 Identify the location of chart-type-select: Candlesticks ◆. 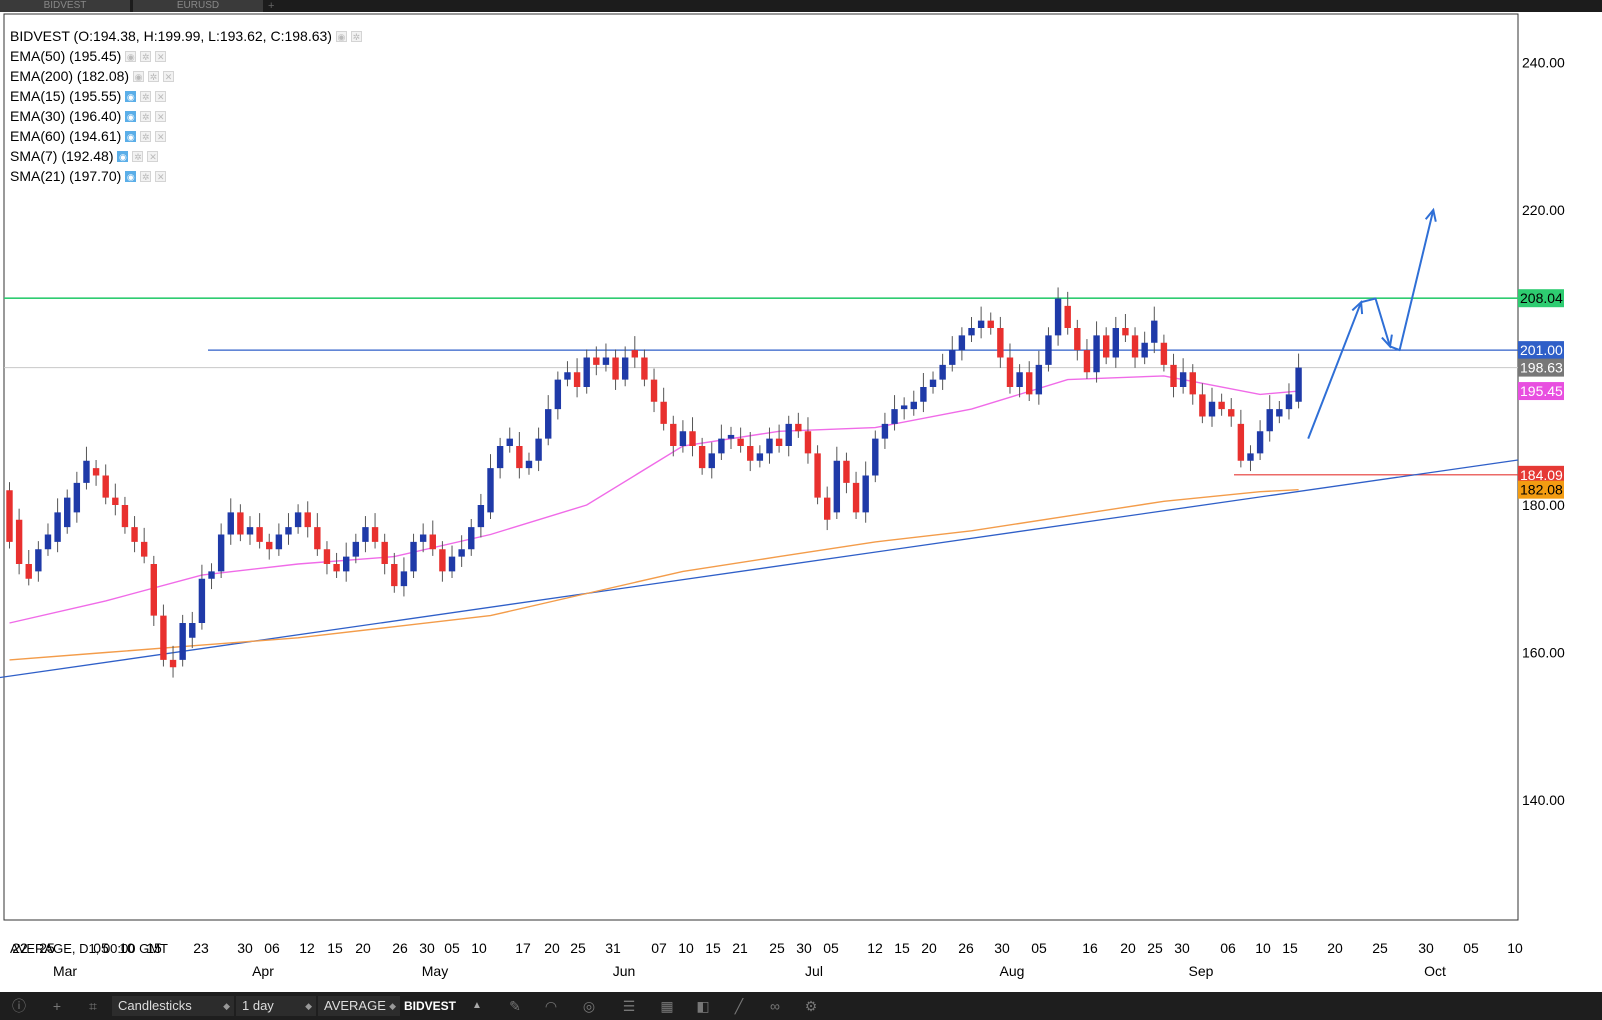
(173, 1006).